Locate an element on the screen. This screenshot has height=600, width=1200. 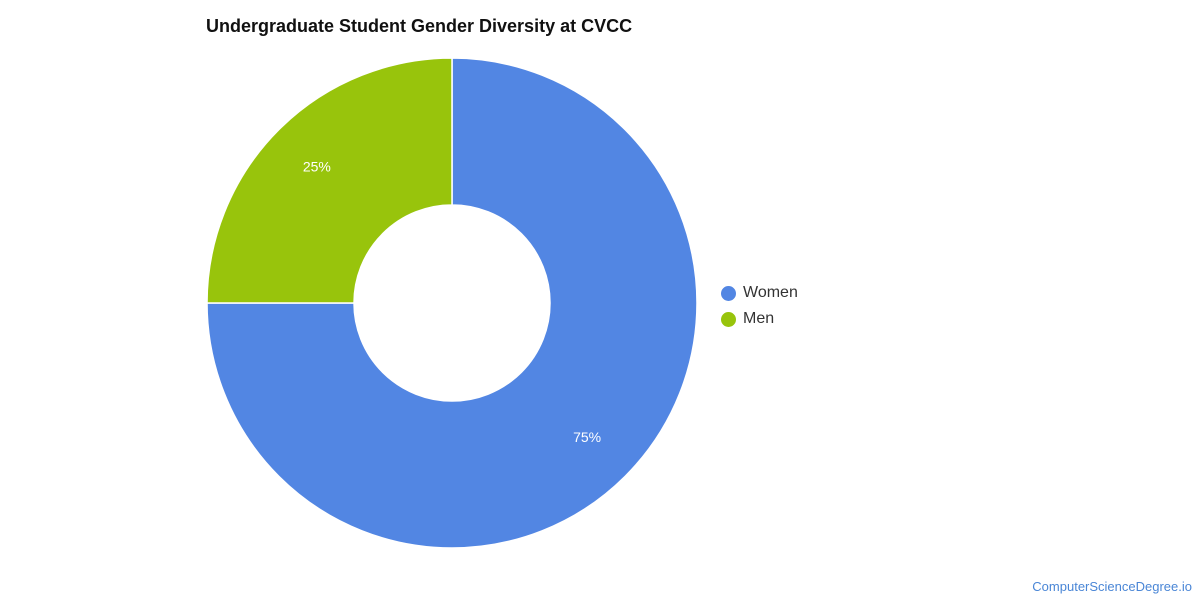
legend: Women Men is located at coordinates (759, 306).